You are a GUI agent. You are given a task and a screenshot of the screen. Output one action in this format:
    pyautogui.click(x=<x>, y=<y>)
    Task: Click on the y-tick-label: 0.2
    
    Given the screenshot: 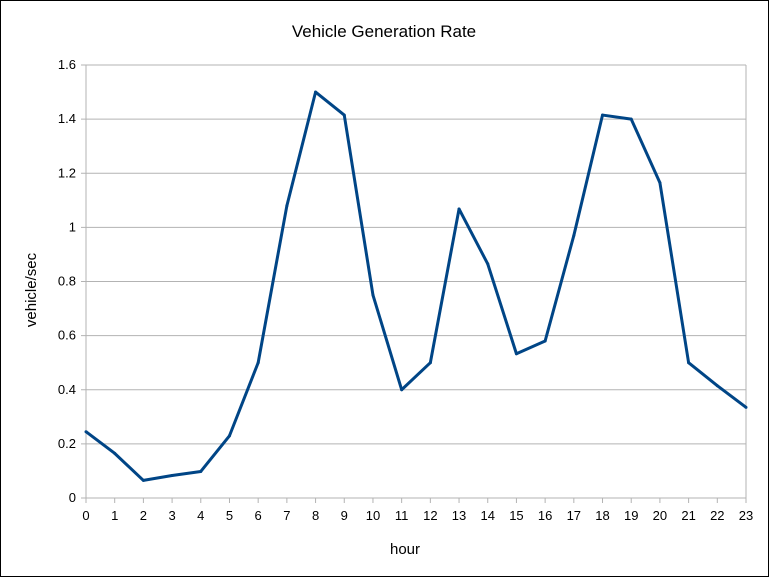 What is the action you would take?
    pyautogui.click(x=67, y=443)
    